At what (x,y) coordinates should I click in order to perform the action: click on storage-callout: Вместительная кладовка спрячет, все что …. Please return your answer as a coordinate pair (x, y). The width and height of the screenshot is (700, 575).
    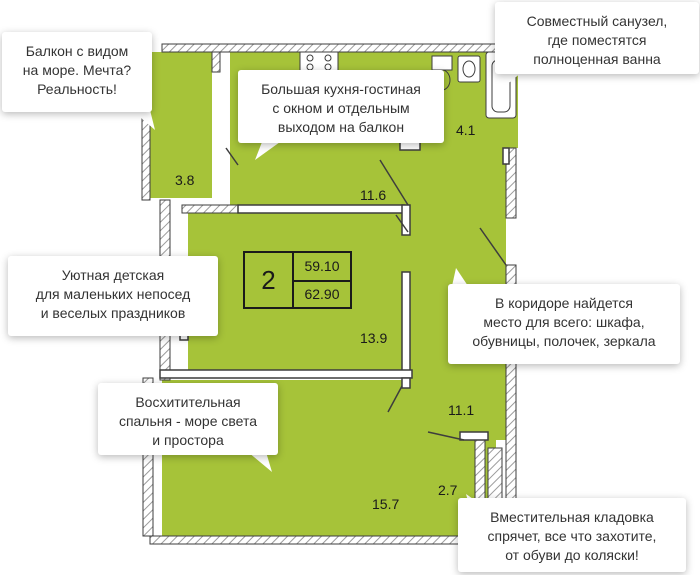
    Looking at the image, I should click on (572, 535).